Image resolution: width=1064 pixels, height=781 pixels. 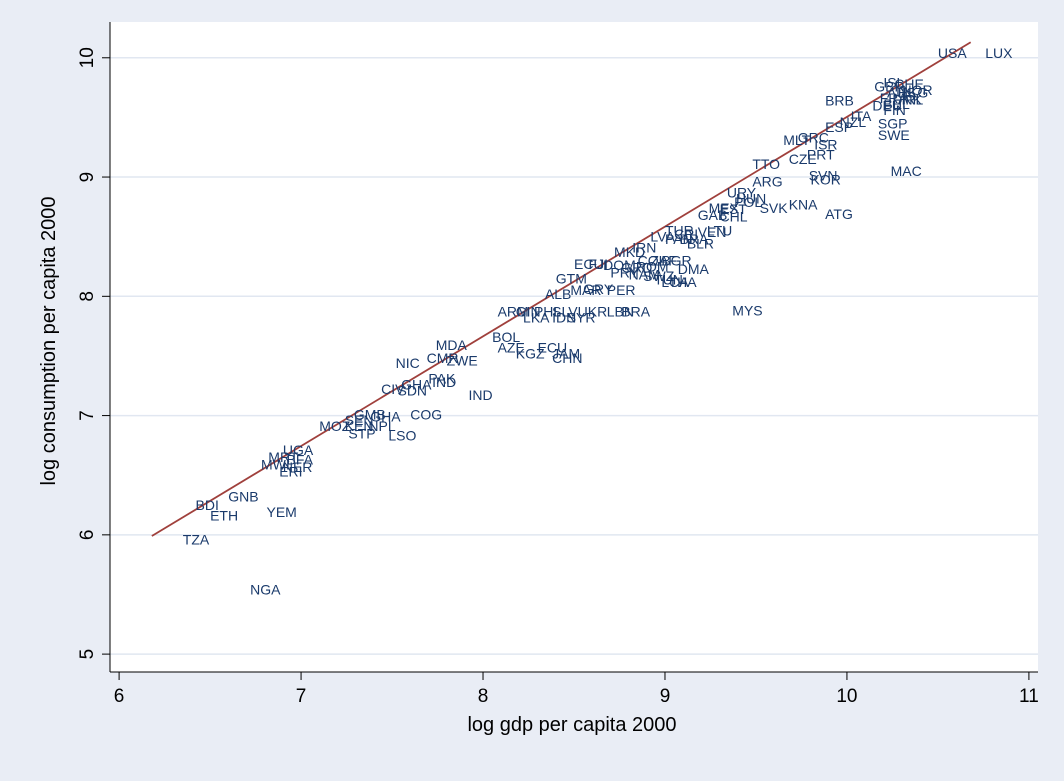 I want to click on point-label: LBN, so click(x=620, y=312).